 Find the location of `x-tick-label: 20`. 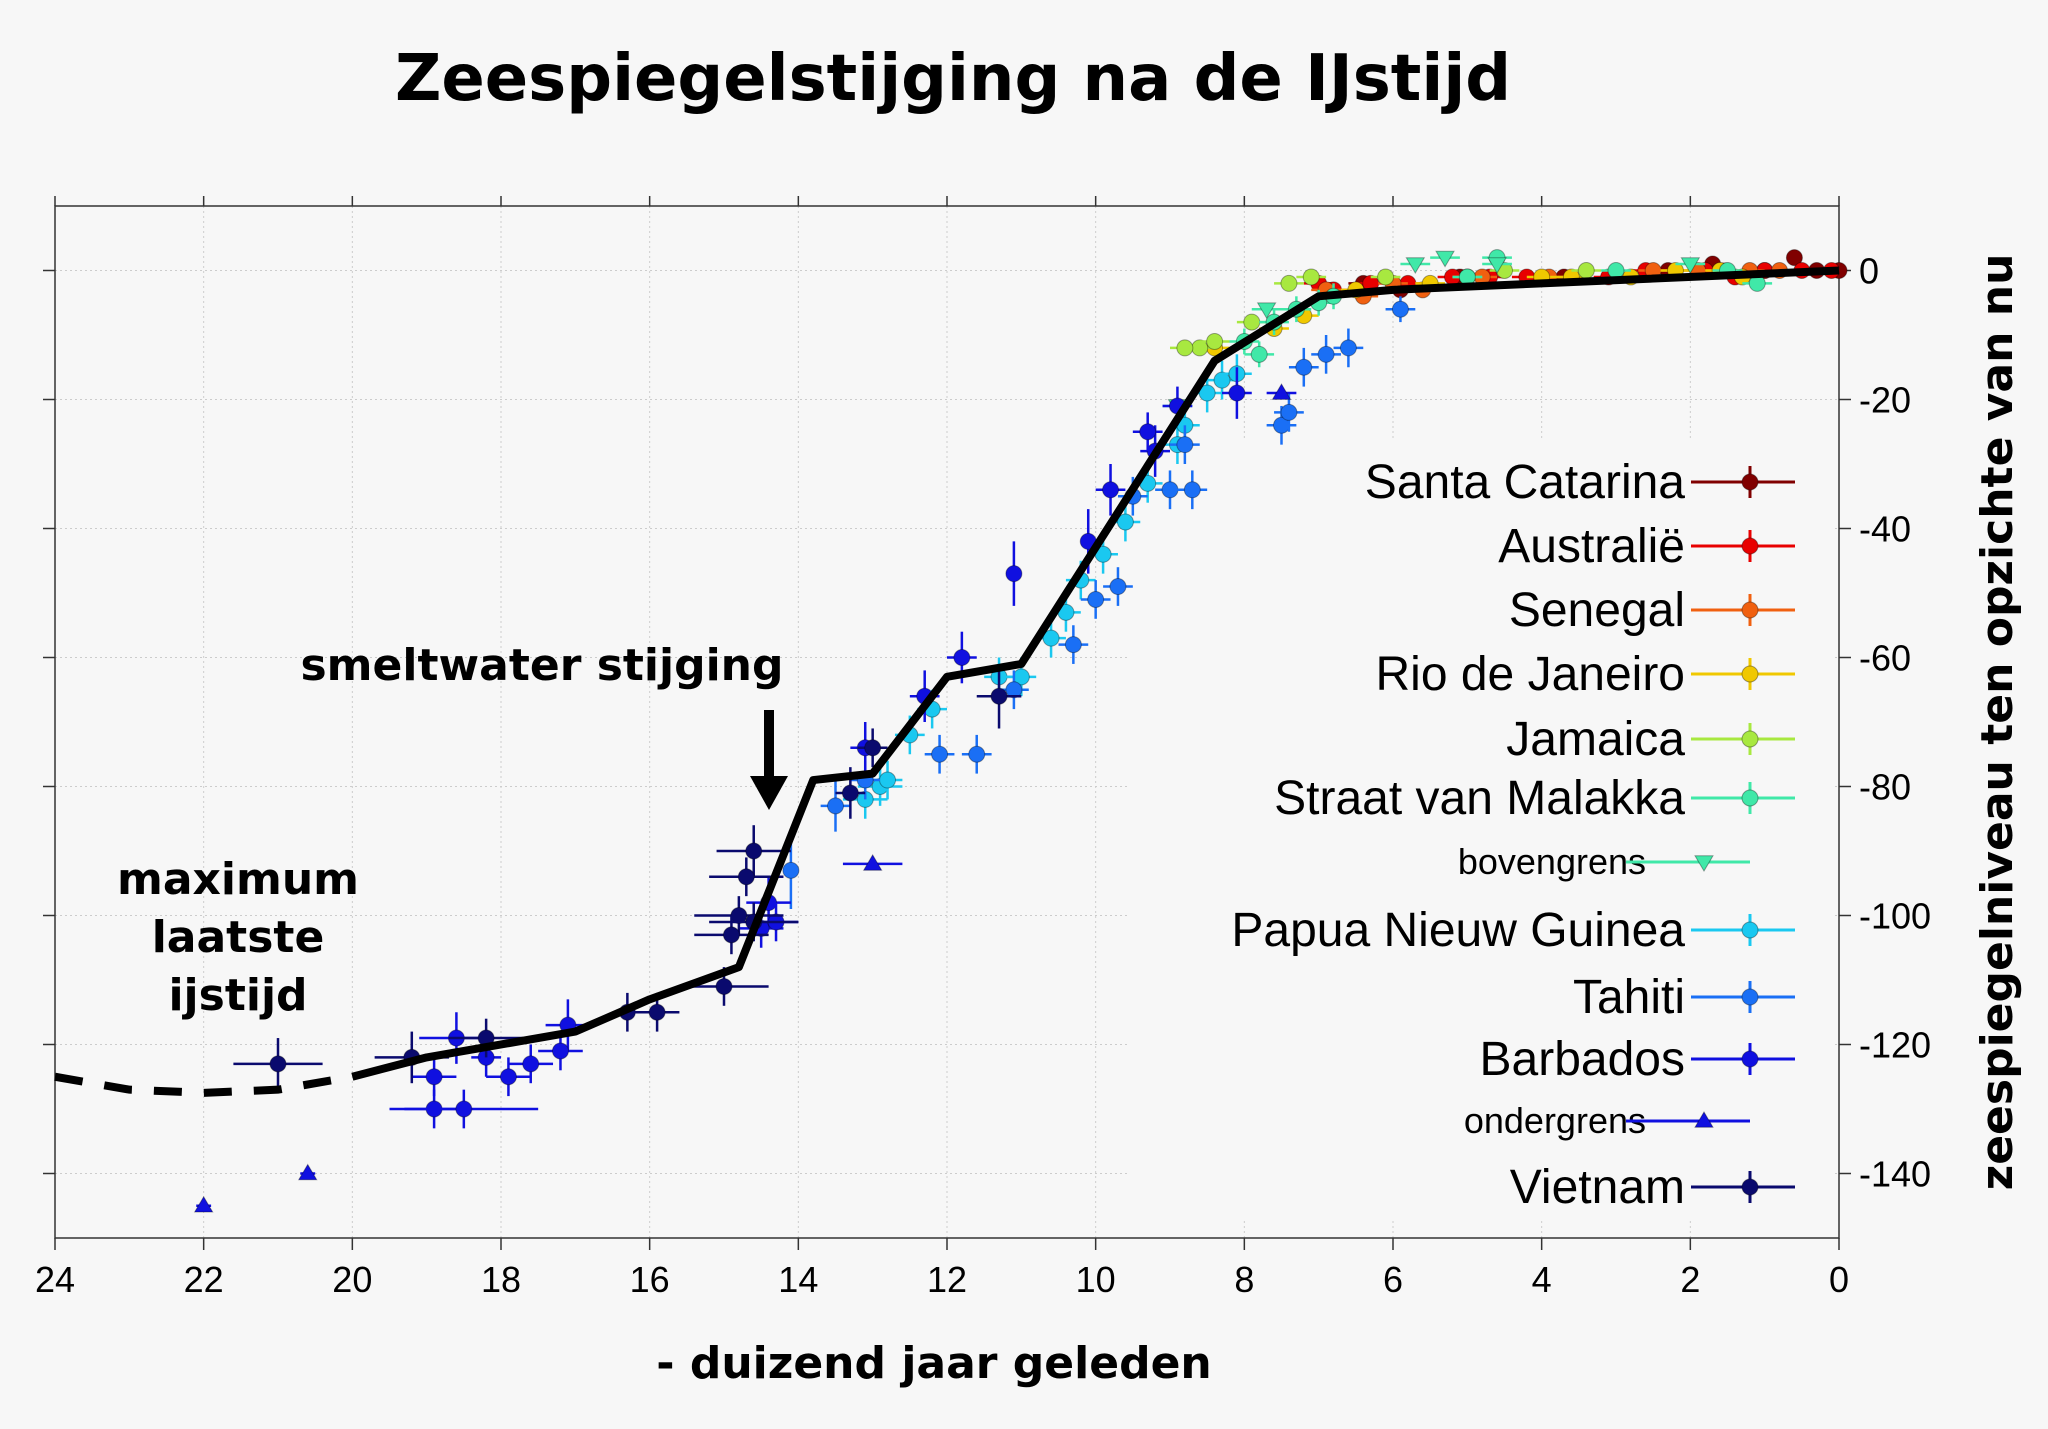

x-tick-label: 20 is located at coordinates (352, 1279).